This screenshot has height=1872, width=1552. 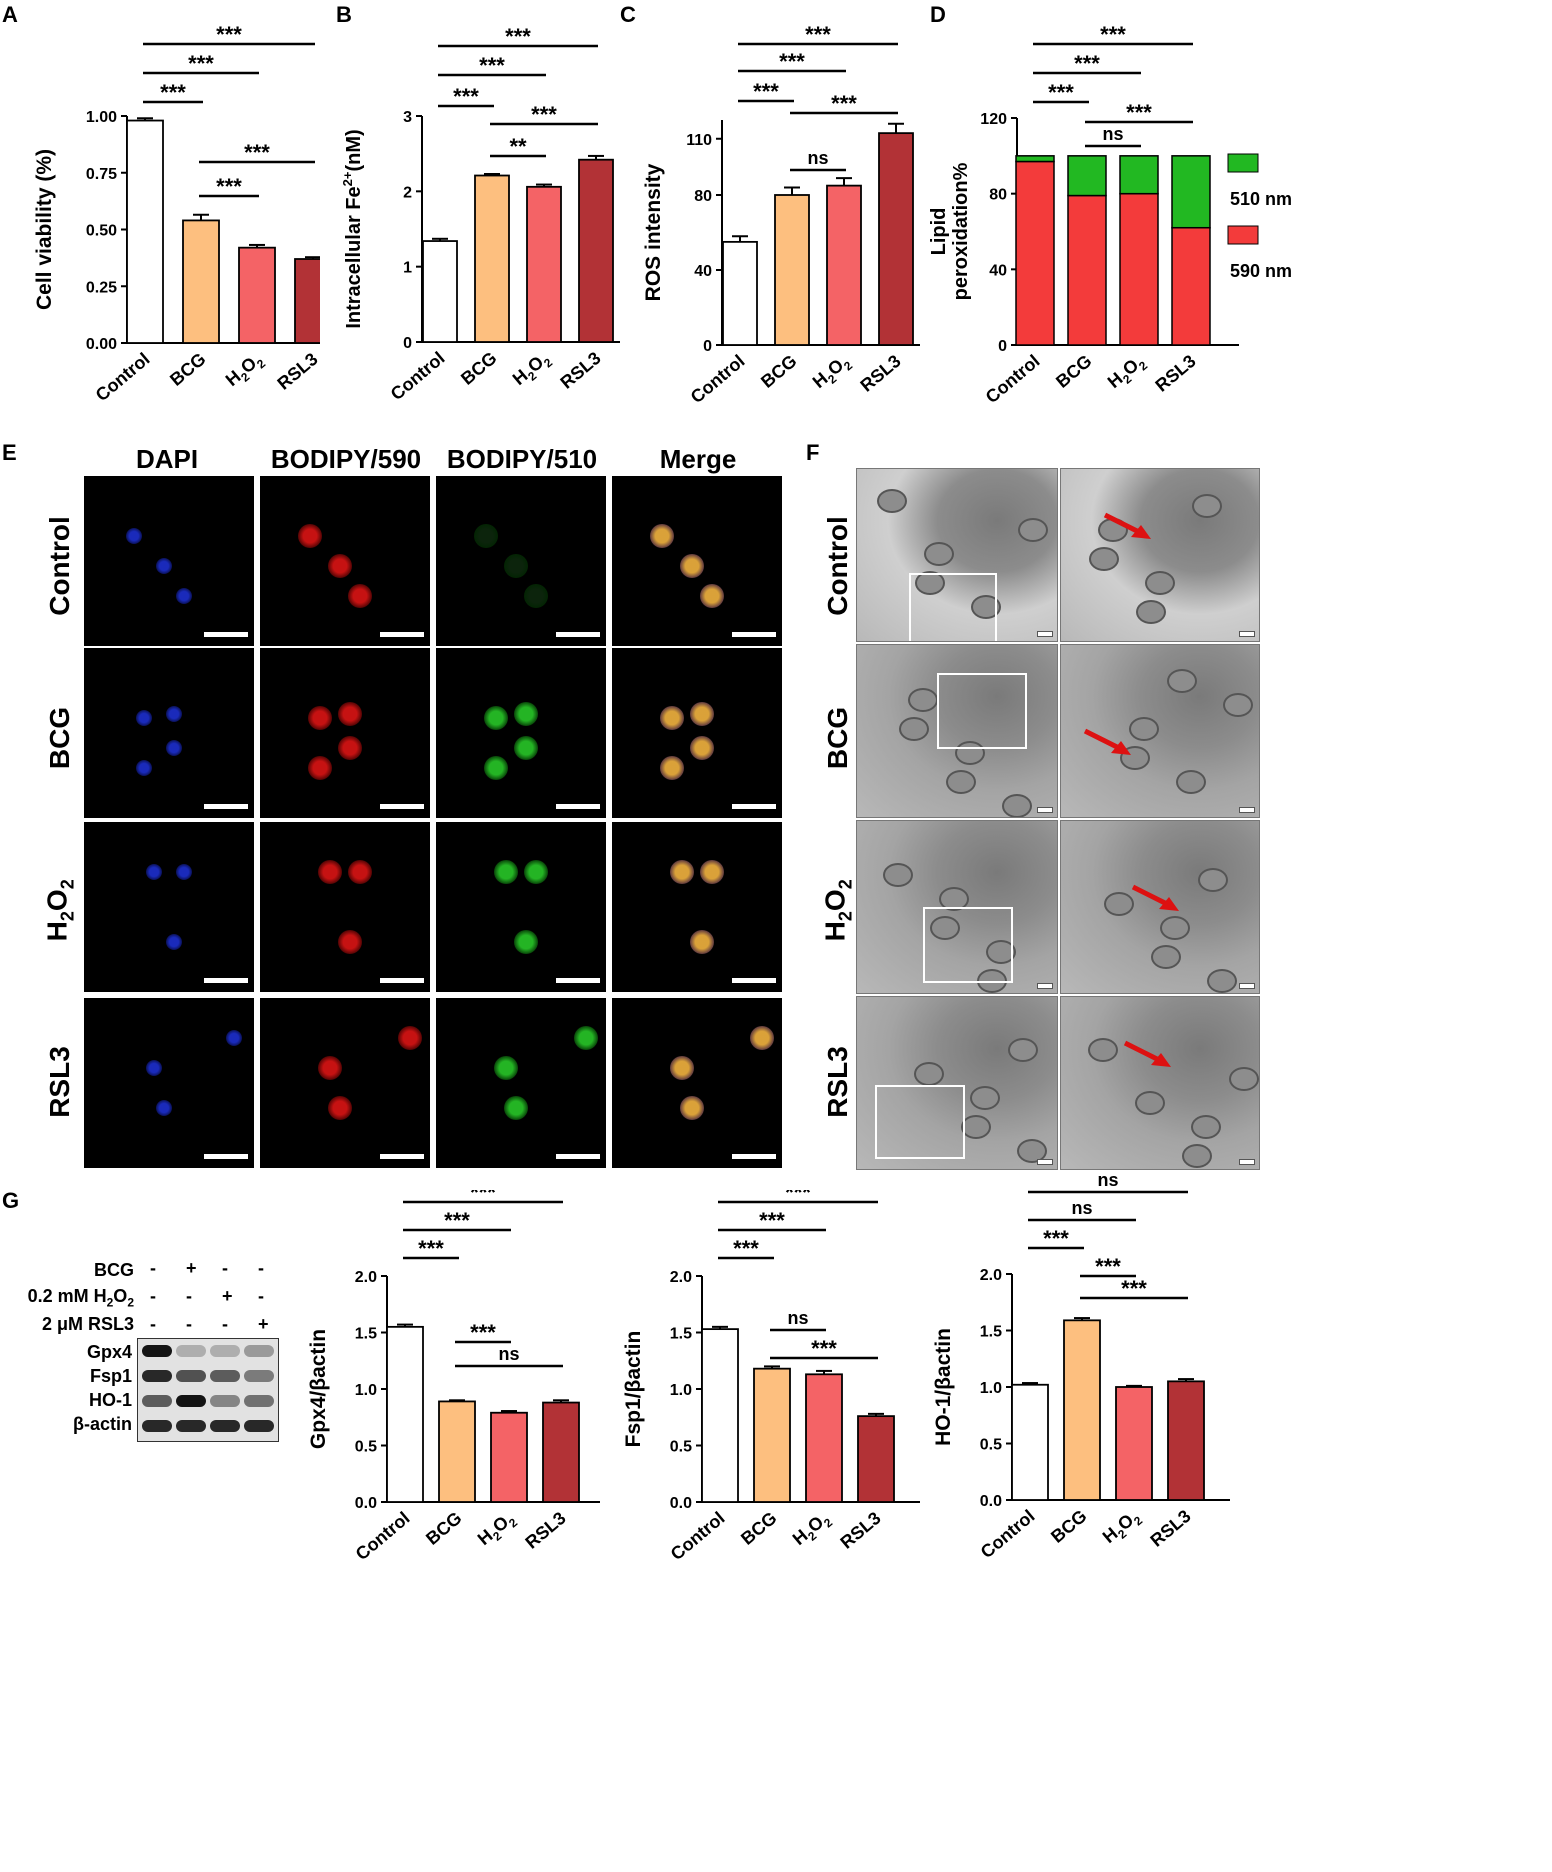 I want to click on y-axis-label: Lipid, so click(x=939, y=232).